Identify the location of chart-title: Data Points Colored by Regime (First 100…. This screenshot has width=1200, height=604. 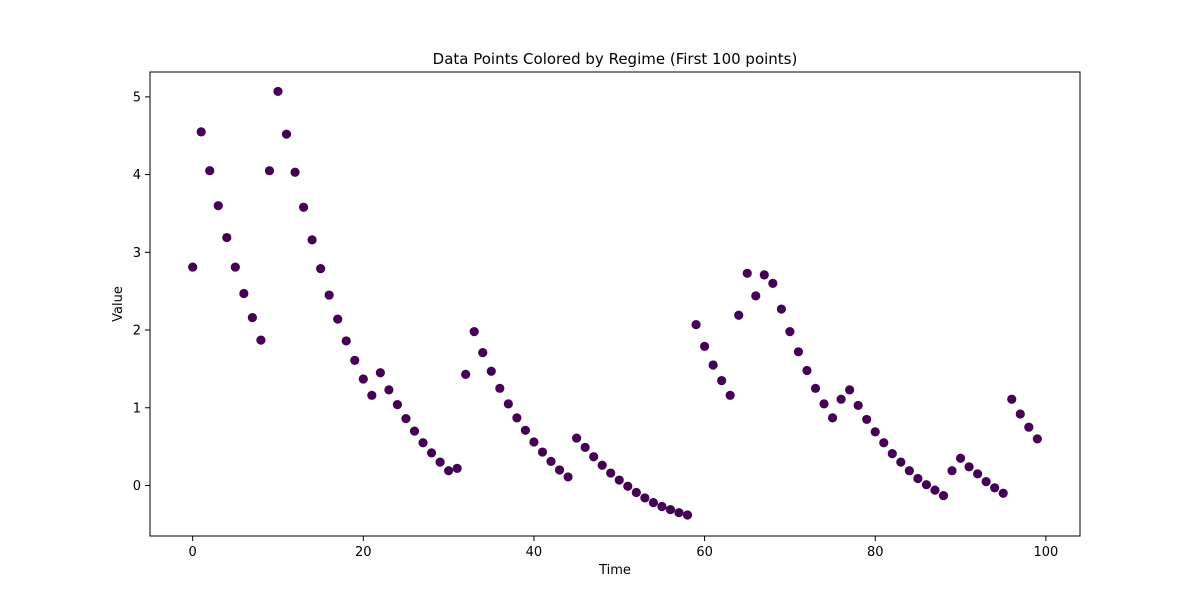
(615, 59).